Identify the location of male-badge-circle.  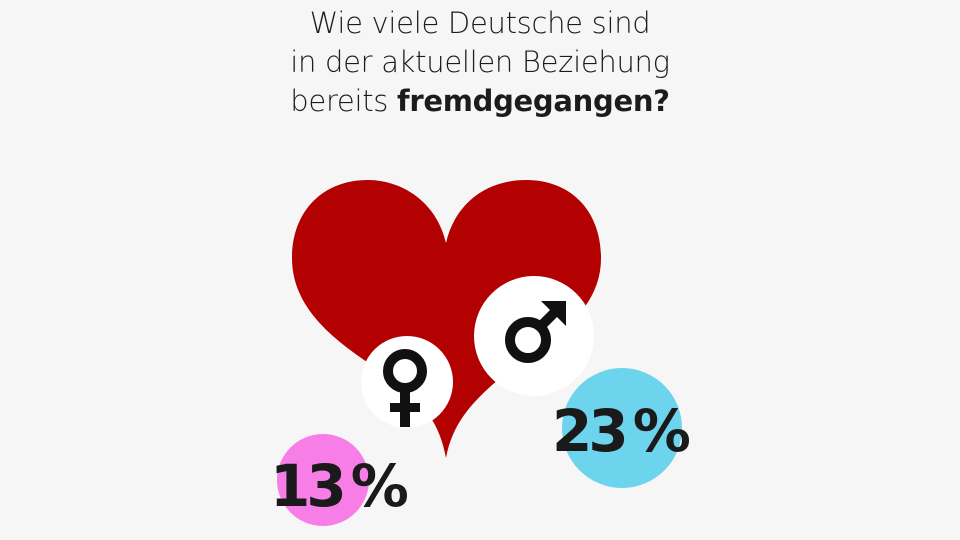
(622, 428).